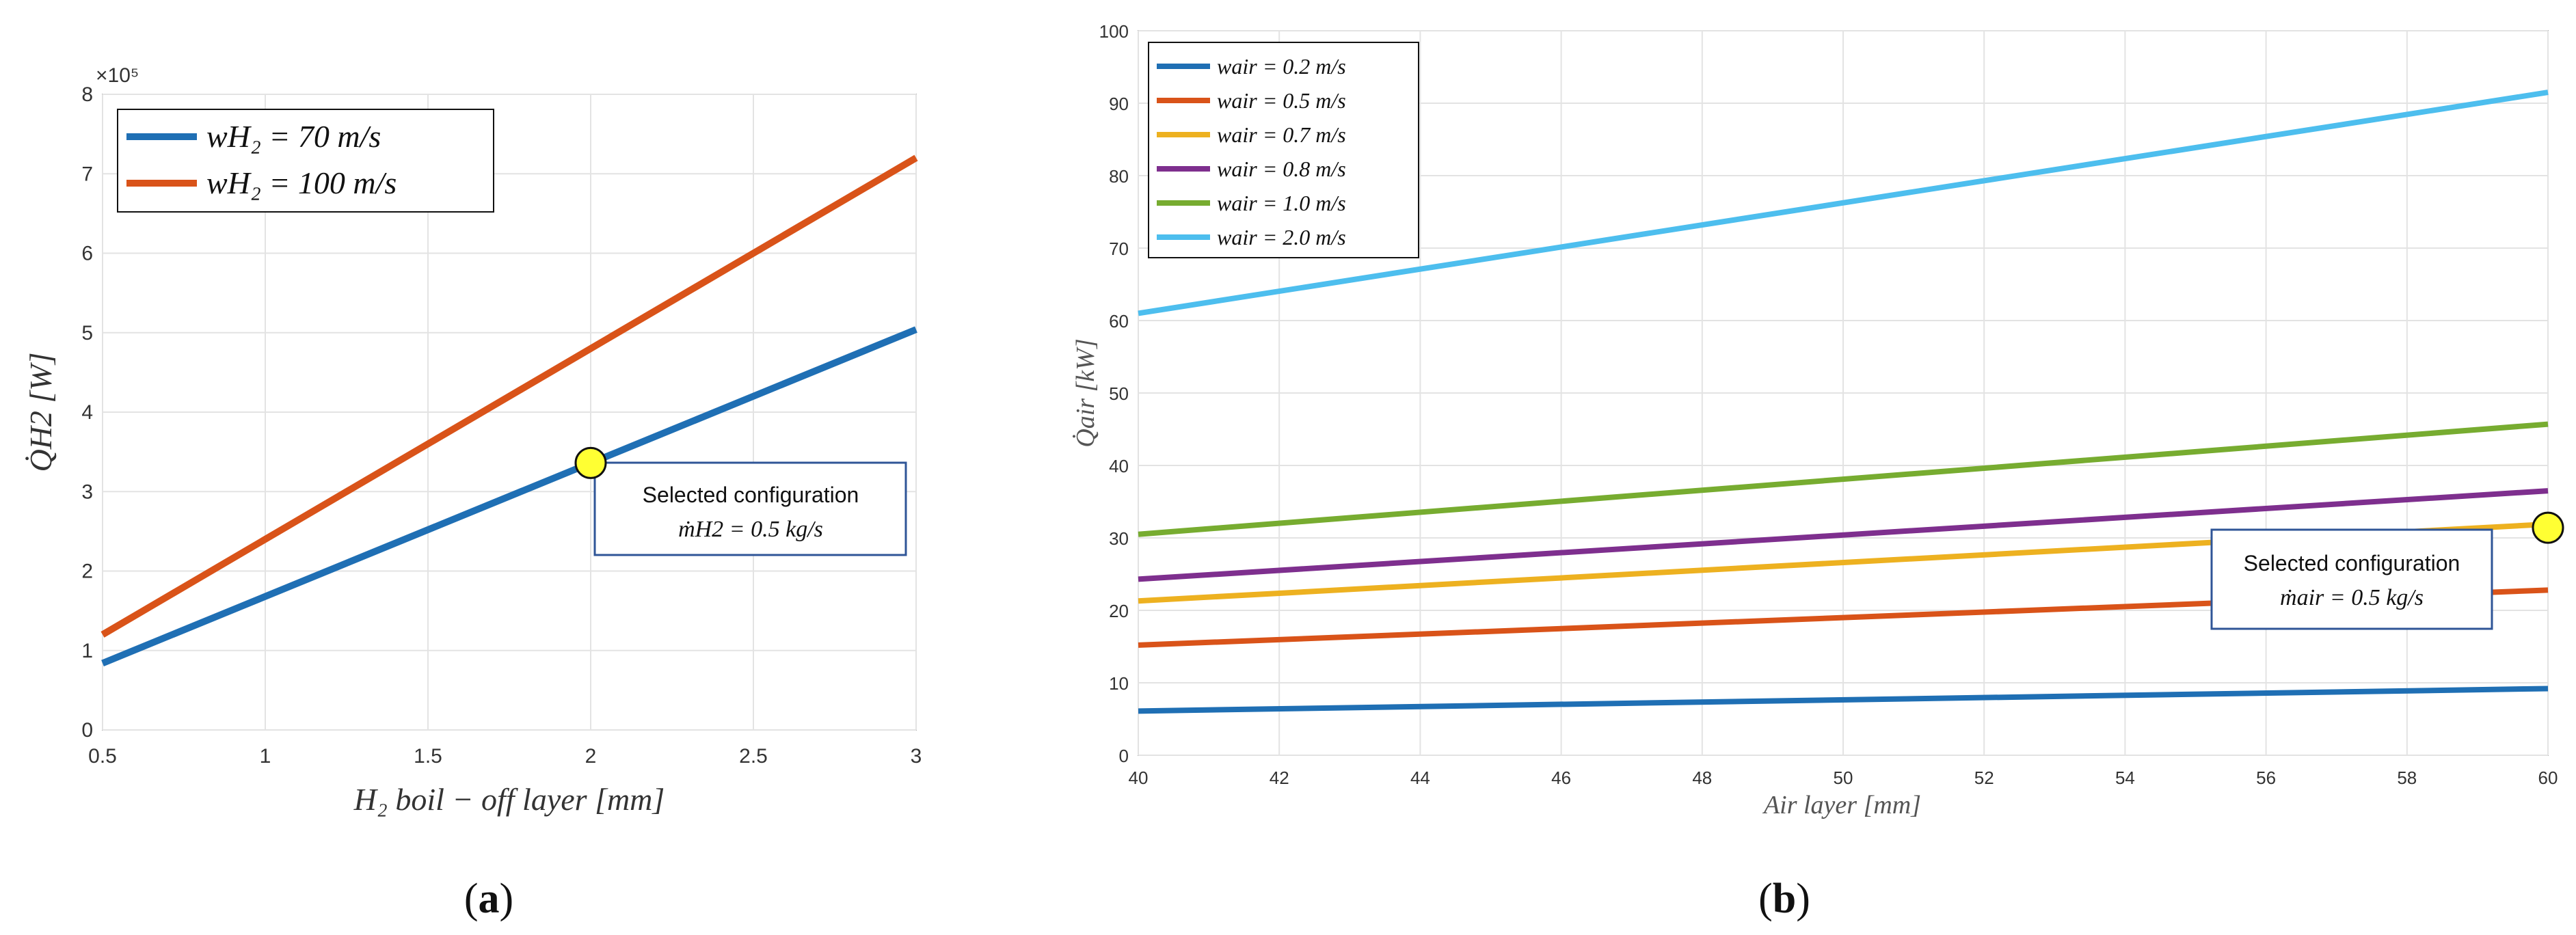  Describe the element at coordinates (1281, 100) in the screenshot. I see `legend-label-b-1: wair = 0.5 m/s` at that location.